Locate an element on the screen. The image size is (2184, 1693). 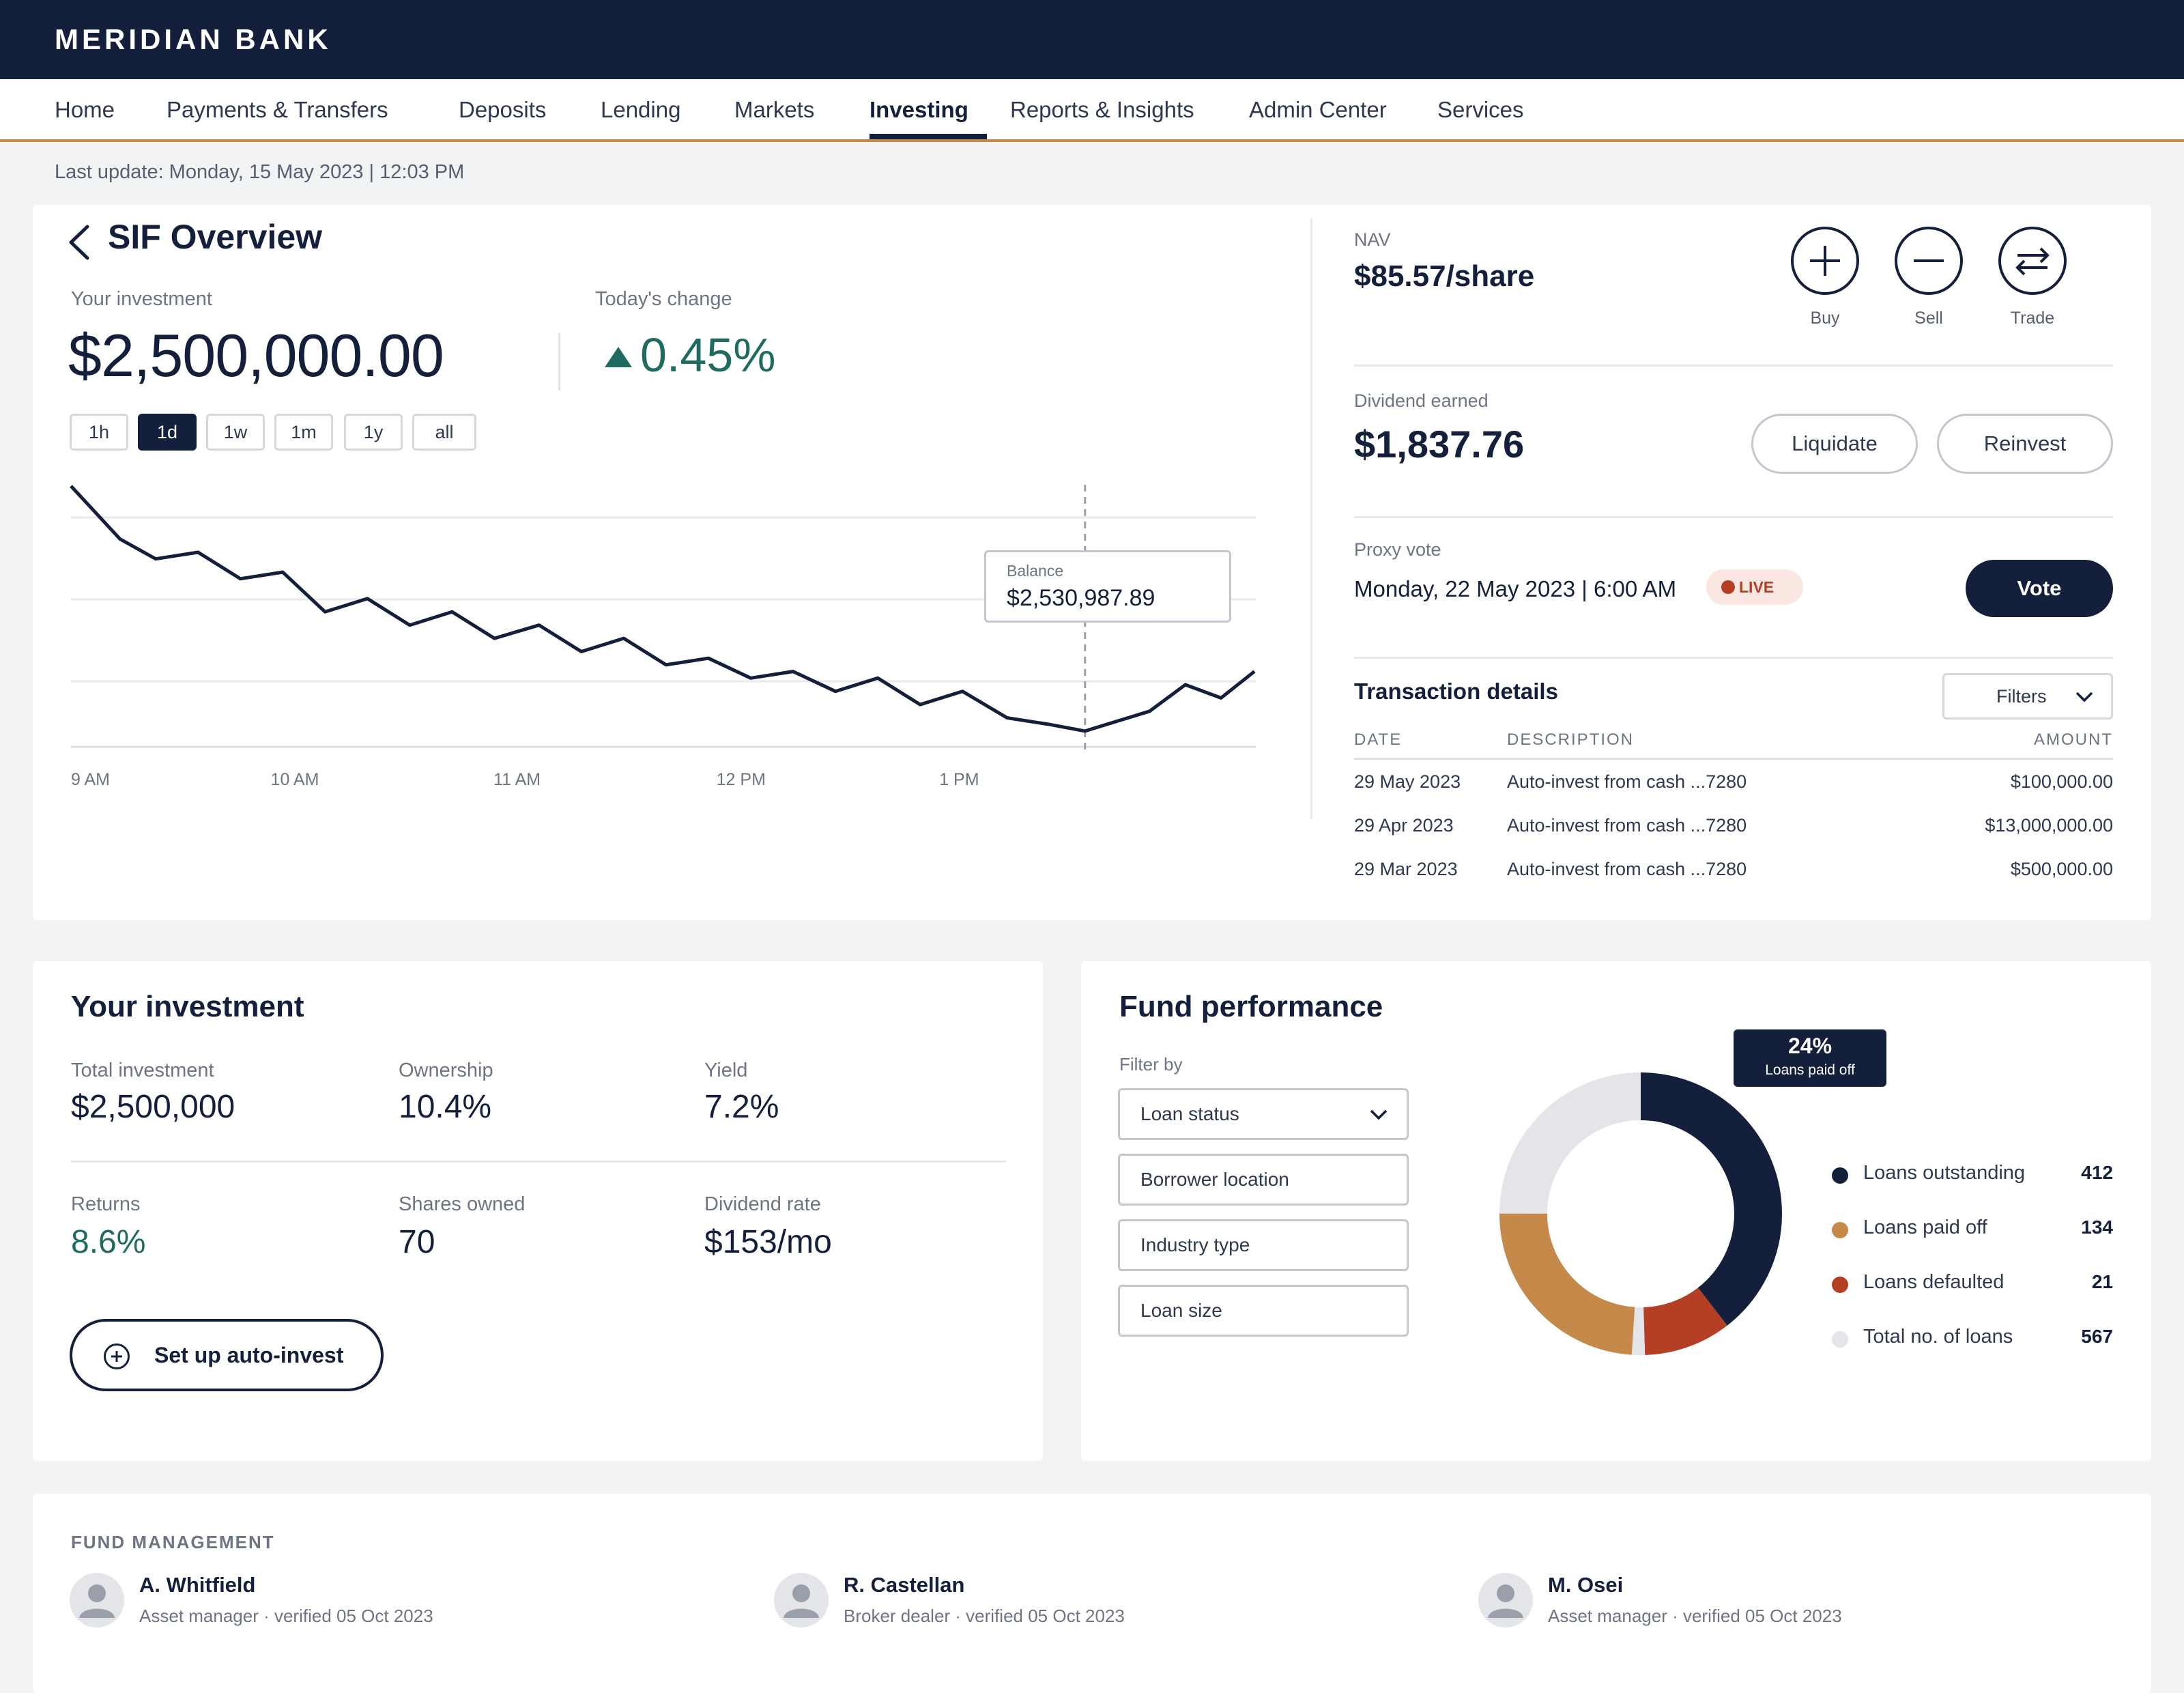
nav-active-indicator is located at coordinates (928, 136).